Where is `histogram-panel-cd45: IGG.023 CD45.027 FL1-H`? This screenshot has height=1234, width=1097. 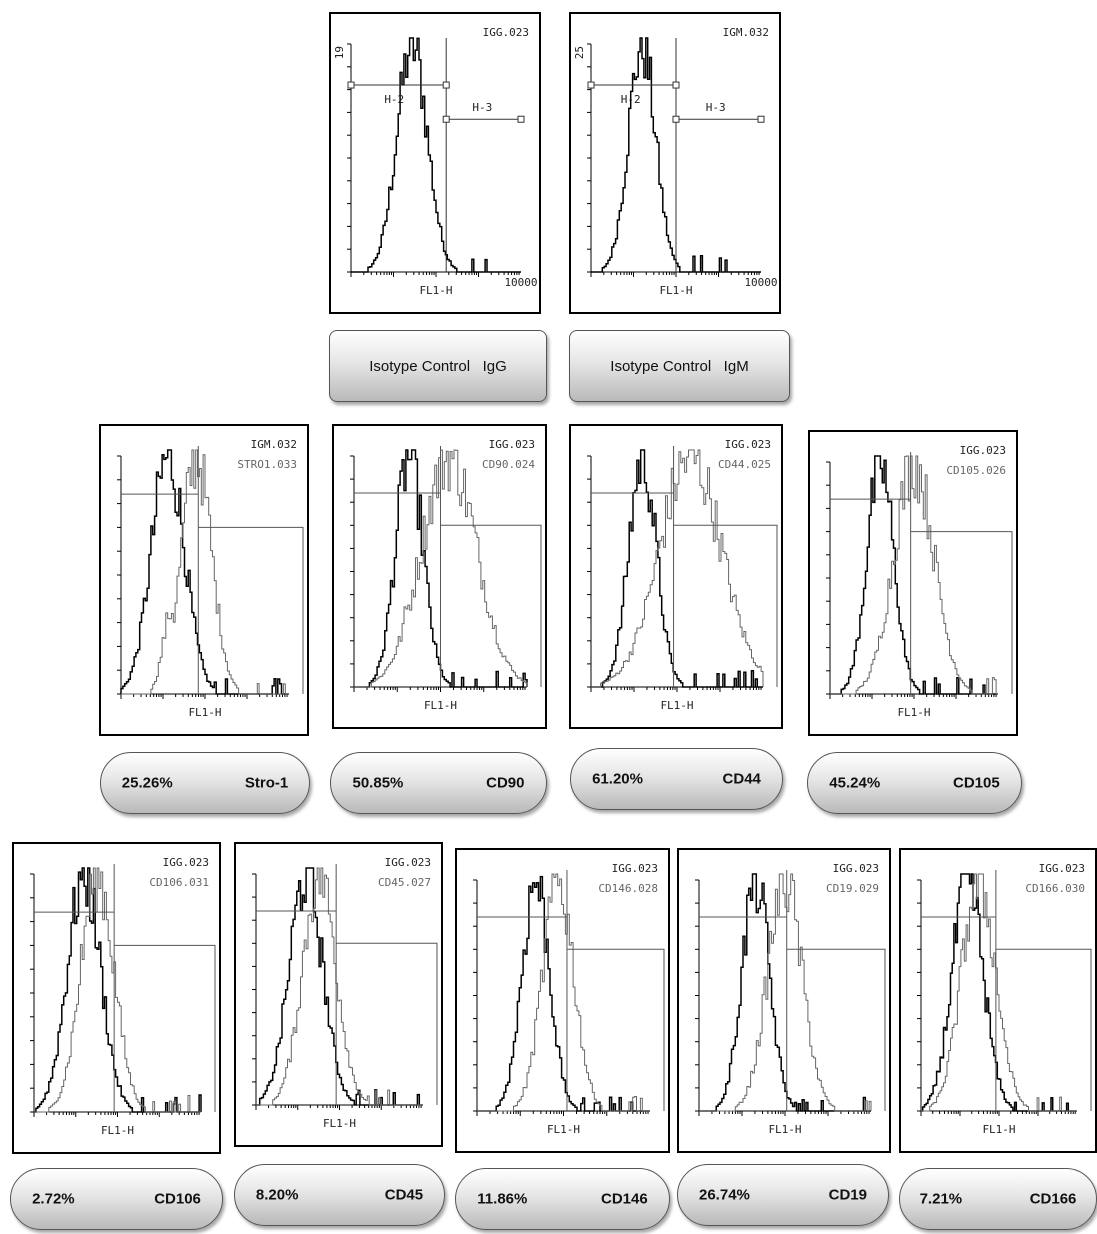 histogram-panel-cd45: IGG.023 CD45.027 FL1-H is located at coordinates (338, 994).